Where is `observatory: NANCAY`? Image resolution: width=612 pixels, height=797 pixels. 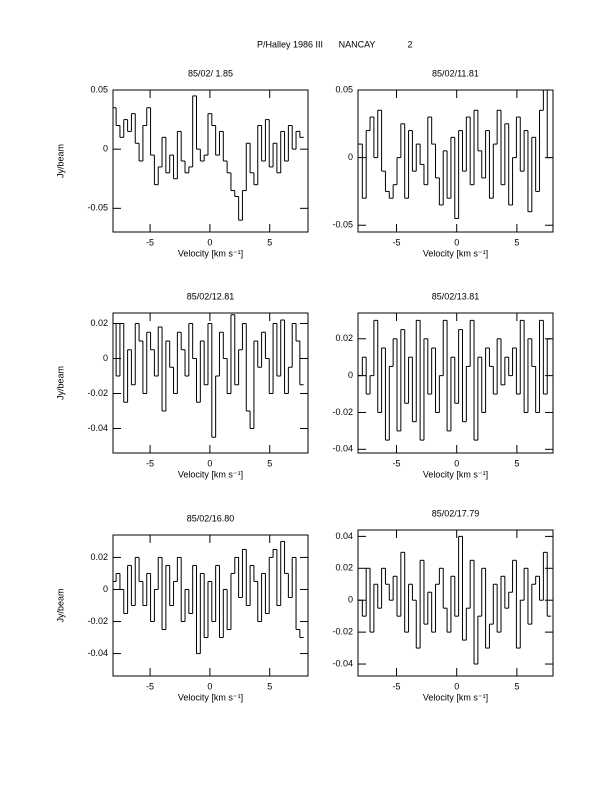
observatory: NANCAY is located at coordinates (357, 44).